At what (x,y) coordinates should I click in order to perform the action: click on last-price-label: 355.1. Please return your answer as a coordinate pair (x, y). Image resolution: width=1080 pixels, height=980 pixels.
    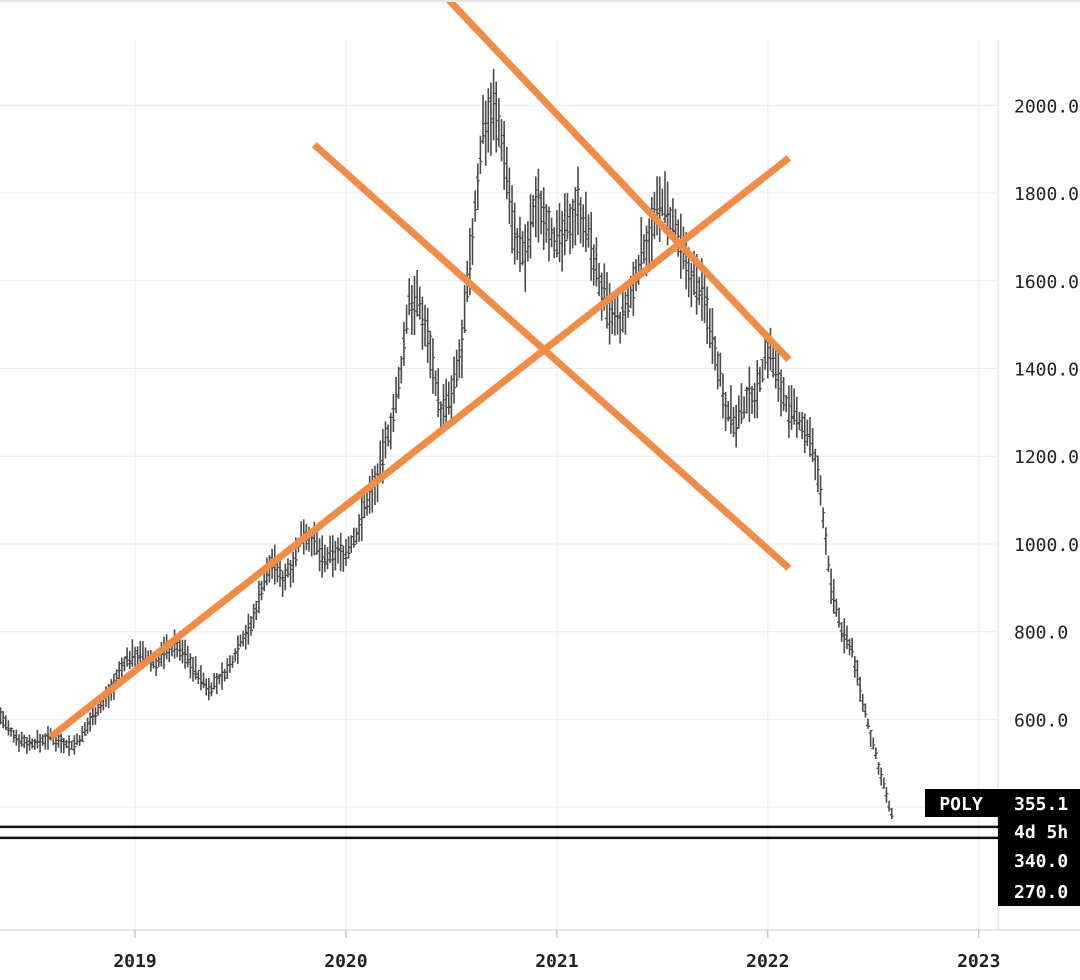
    Looking at the image, I should click on (1041, 804).